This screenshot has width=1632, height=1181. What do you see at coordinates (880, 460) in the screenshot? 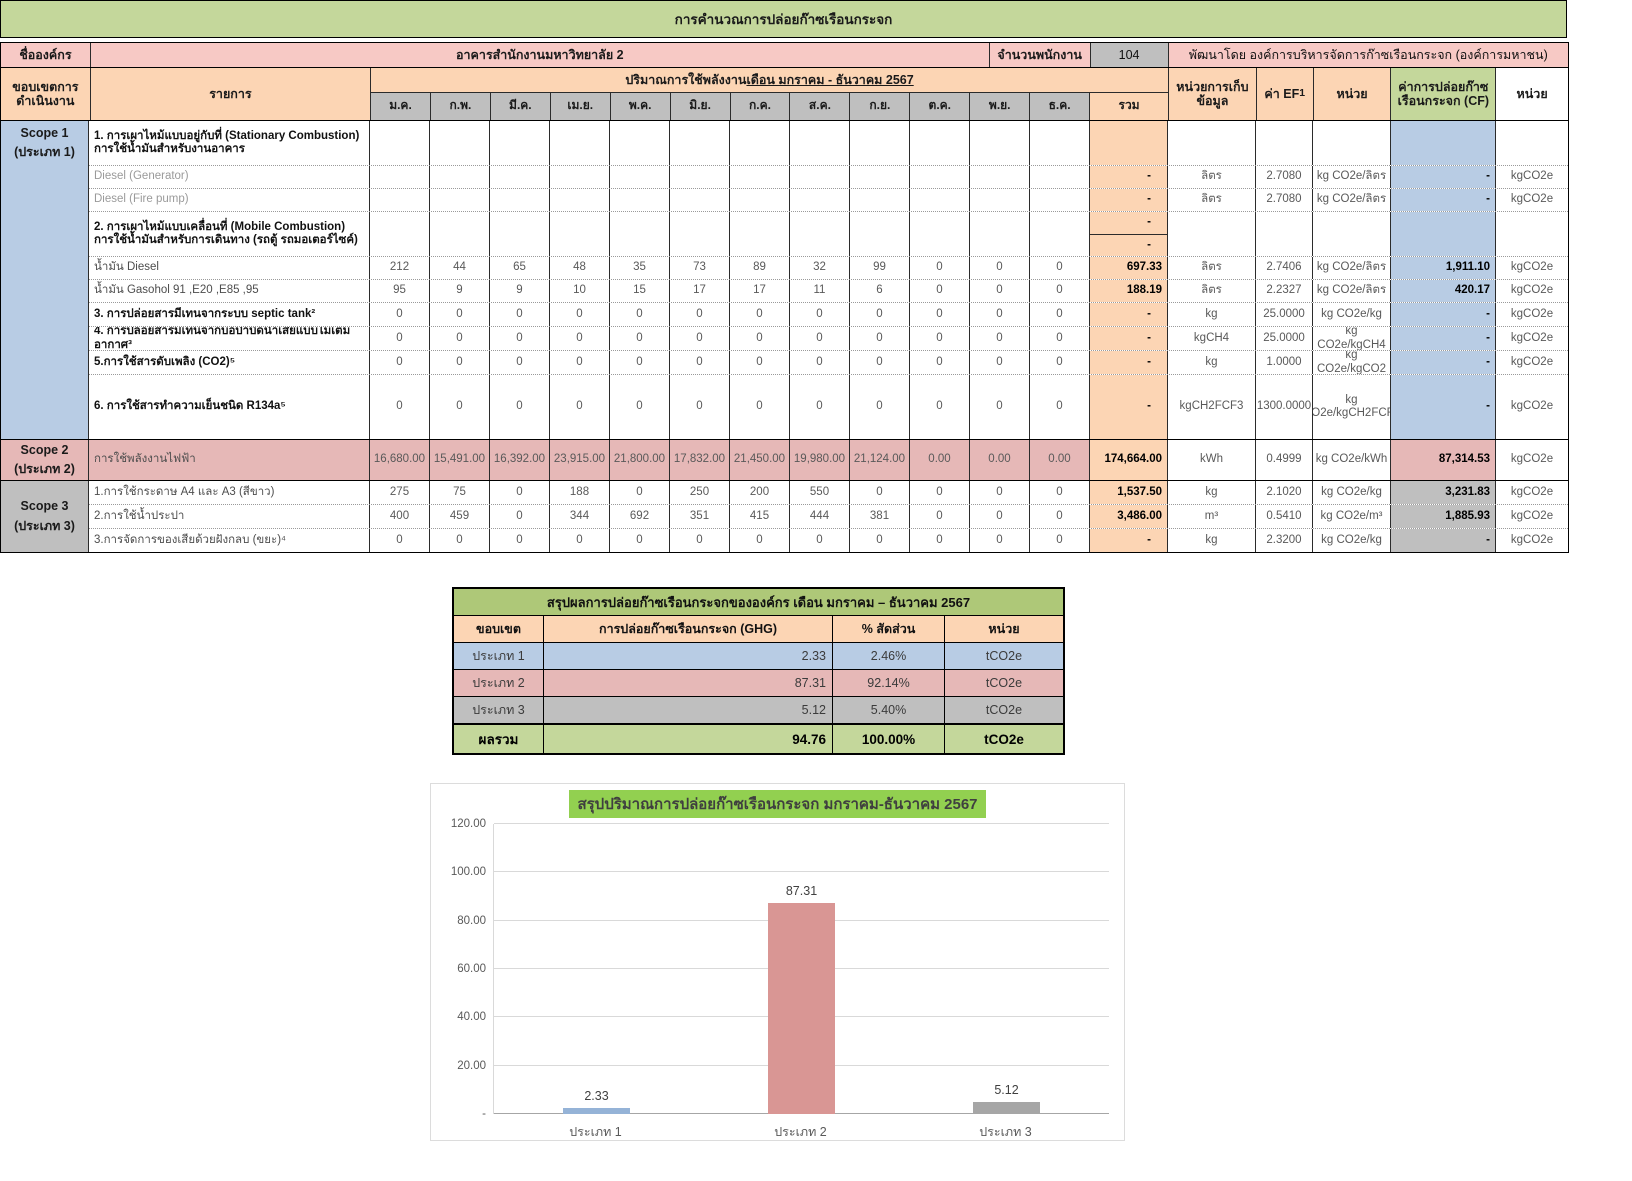
I see `month-value-cell: 21,124.00` at bounding box center [880, 460].